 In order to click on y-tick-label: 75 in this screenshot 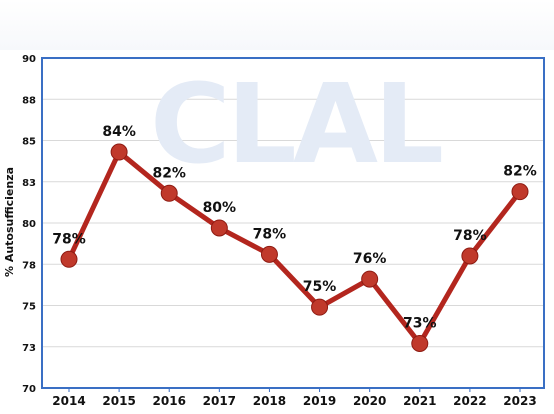, I will do `click(29, 307)`.